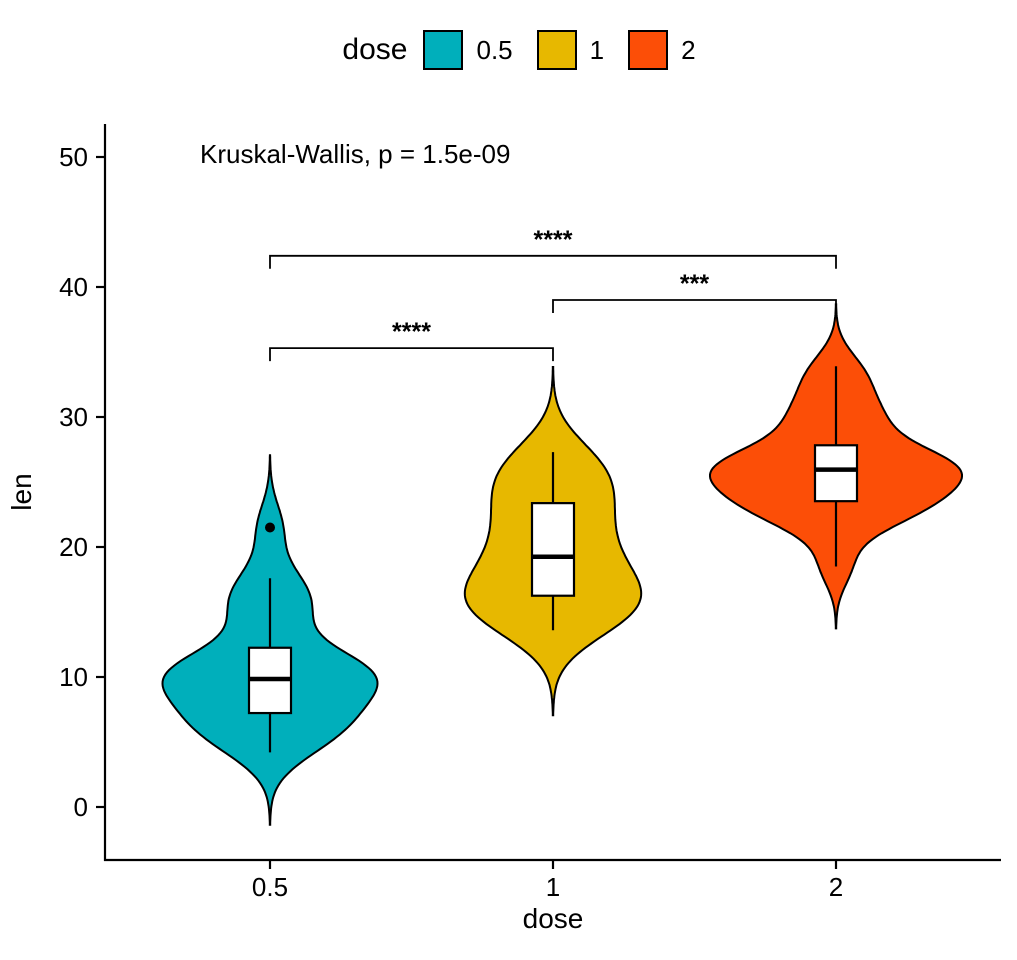 The height and width of the screenshot is (960, 1017). Describe the element at coordinates (73, 677) in the screenshot. I see `y-tick-label-10: 10` at that location.